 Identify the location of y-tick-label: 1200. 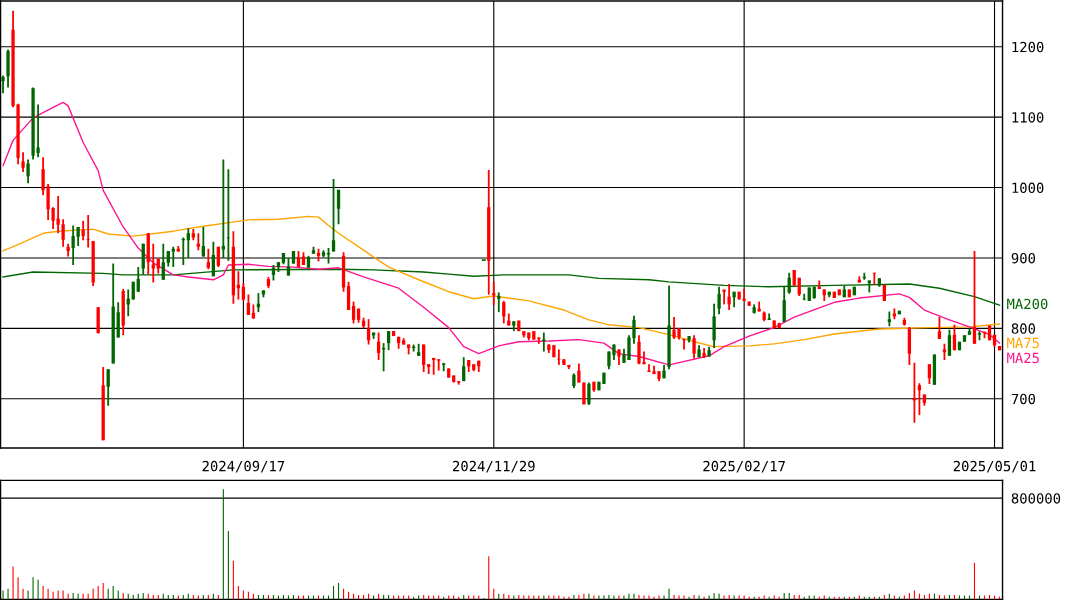
(1028, 47).